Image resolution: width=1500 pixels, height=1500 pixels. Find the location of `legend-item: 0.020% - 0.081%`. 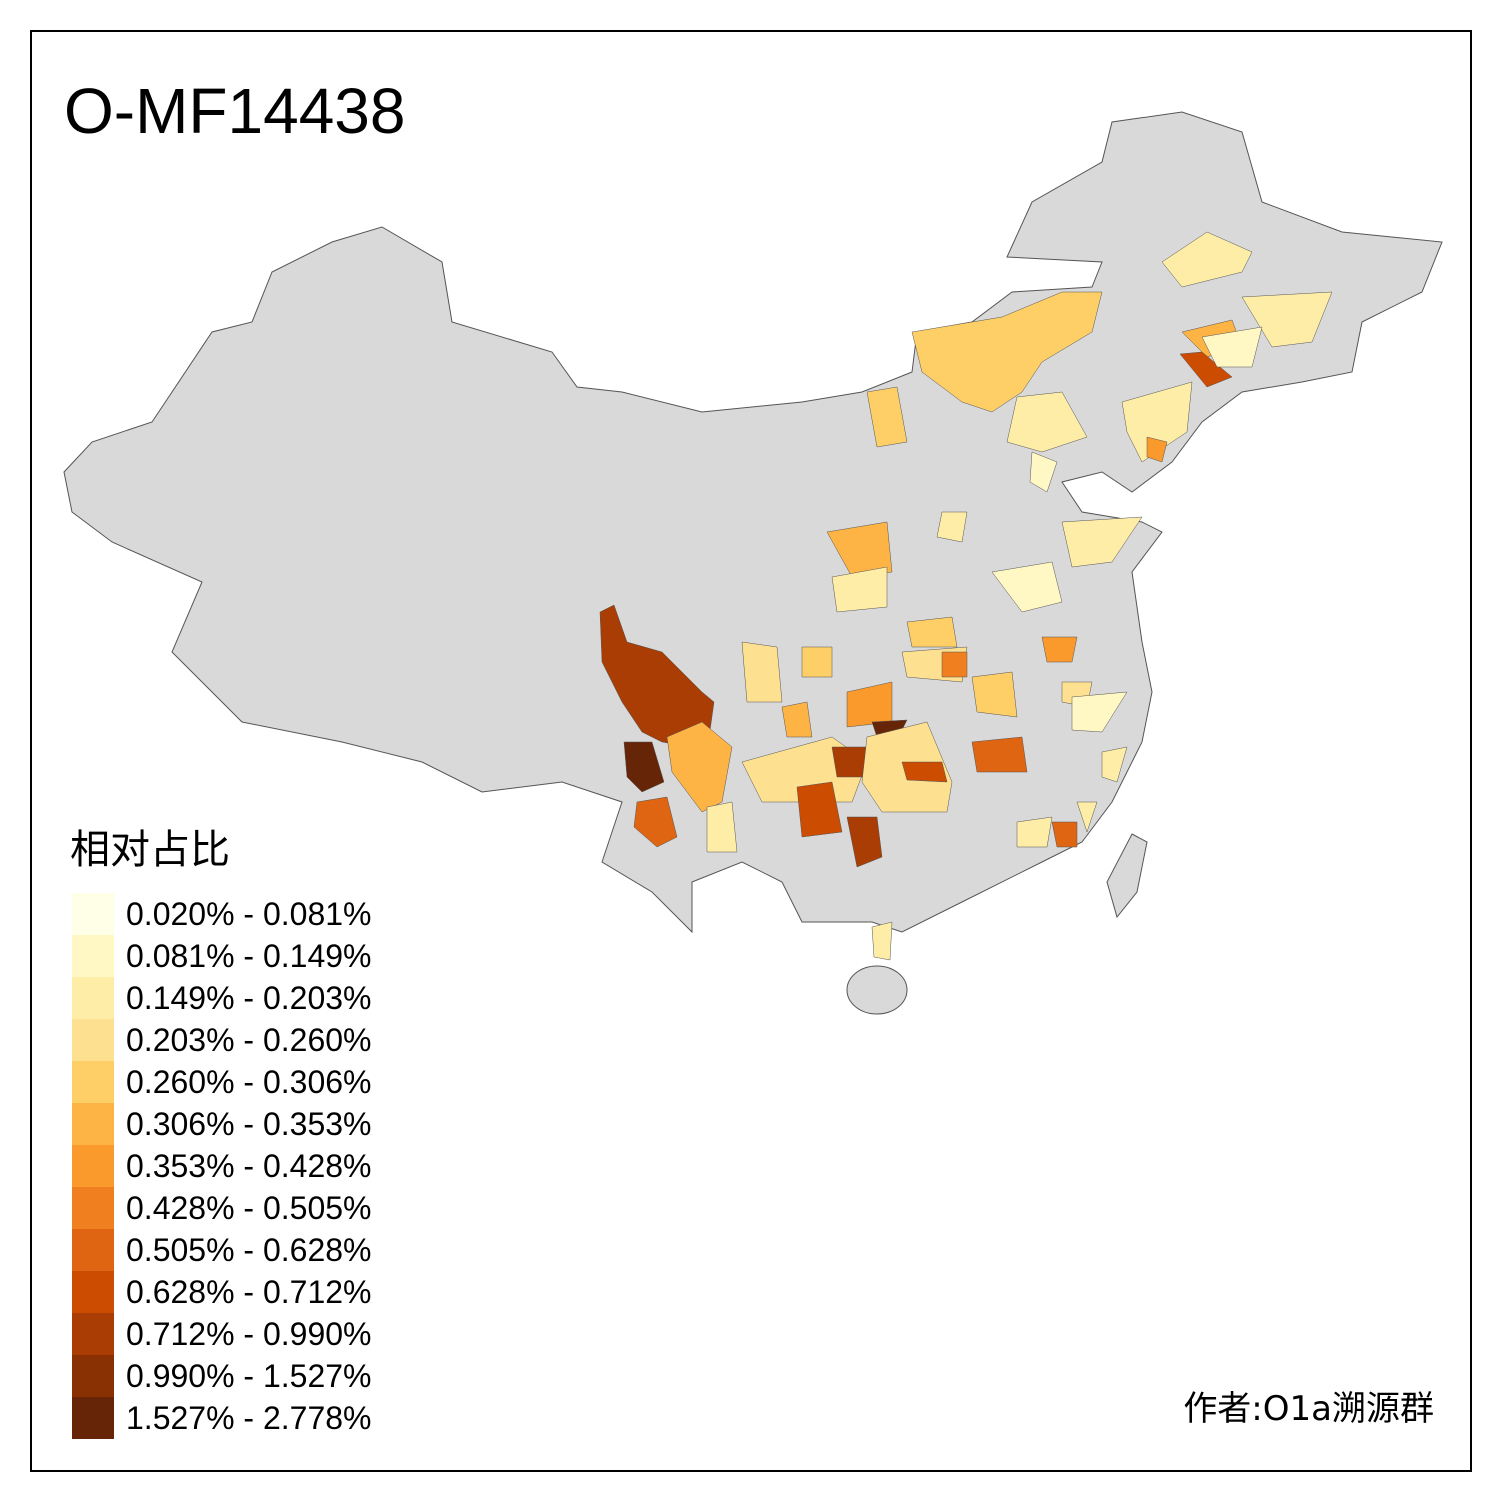

legend-item: 0.020% - 0.081% is located at coordinates (222, 914).